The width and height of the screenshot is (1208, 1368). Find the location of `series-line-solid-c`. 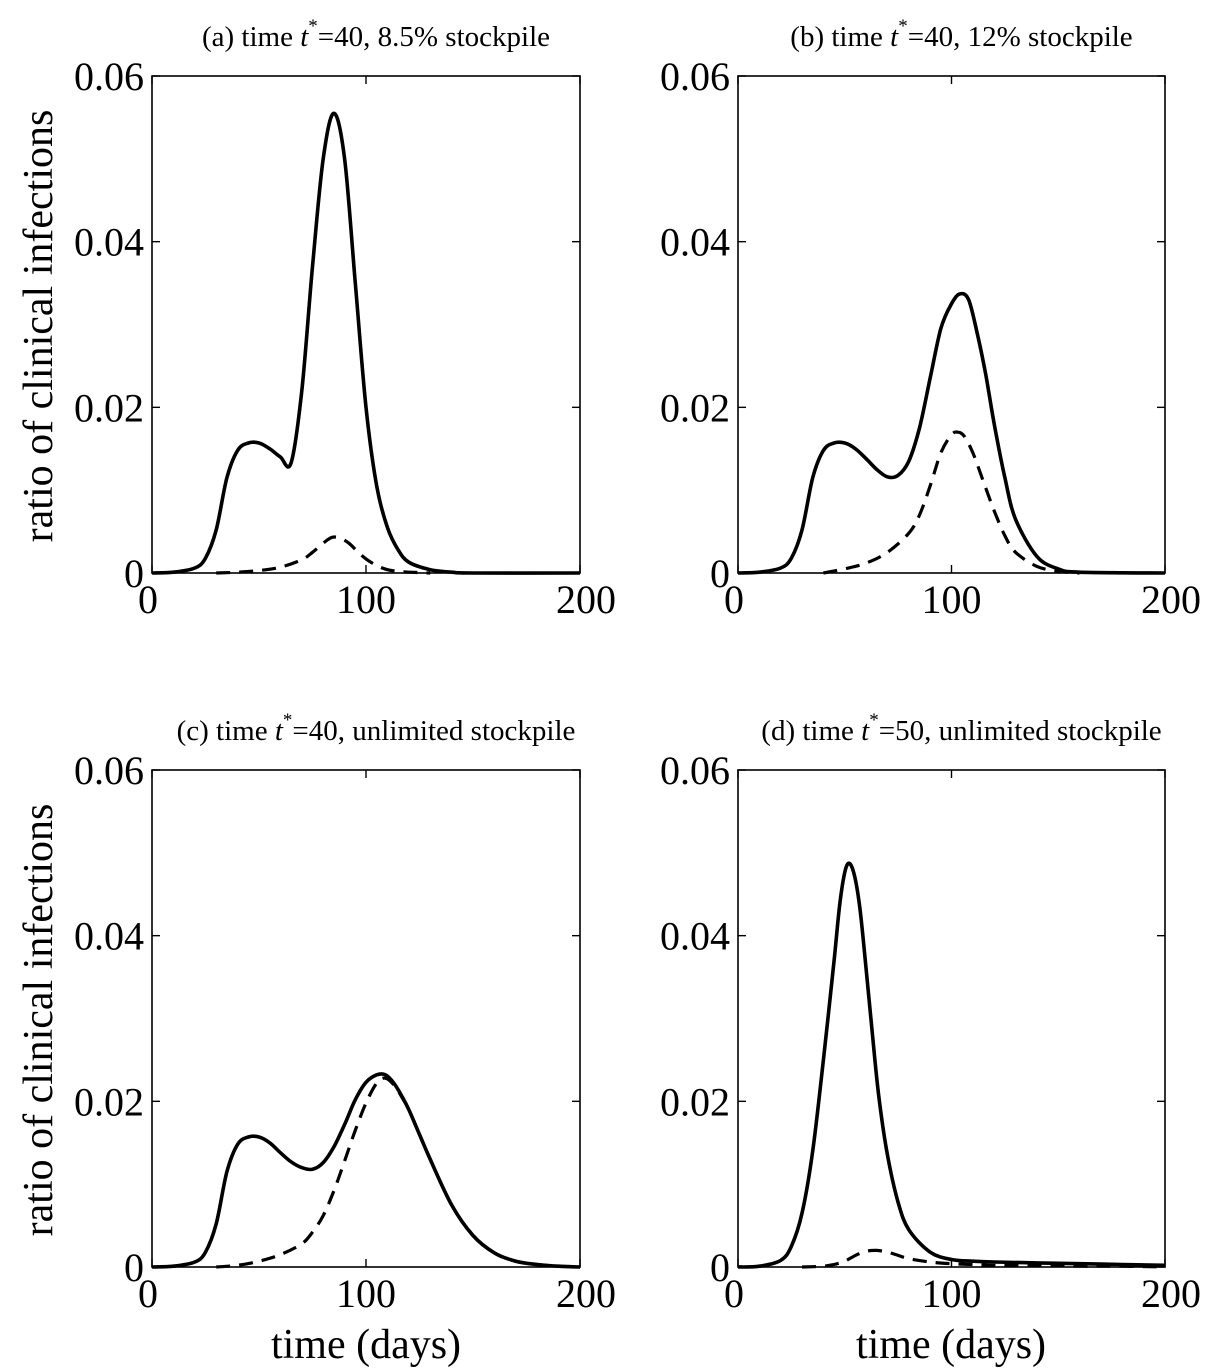

series-line-solid-c is located at coordinates (366, 1170).